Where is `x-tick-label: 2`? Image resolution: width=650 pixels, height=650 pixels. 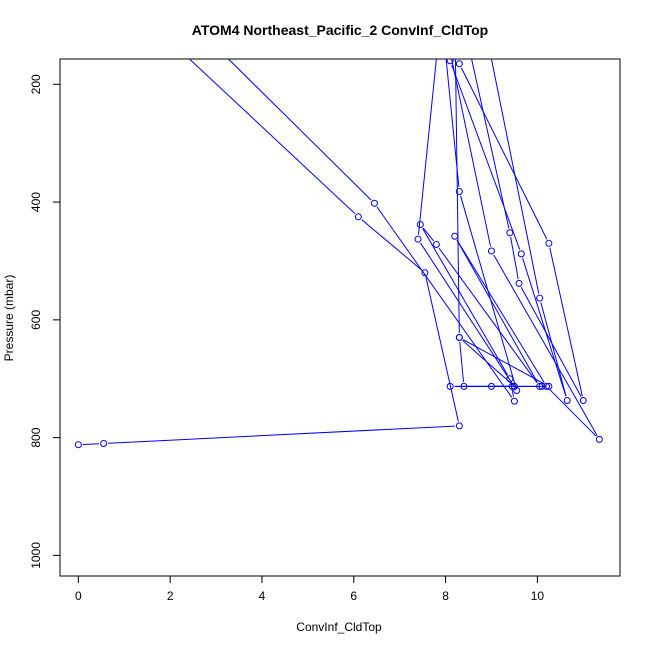
x-tick-label: 2 is located at coordinates (170, 596).